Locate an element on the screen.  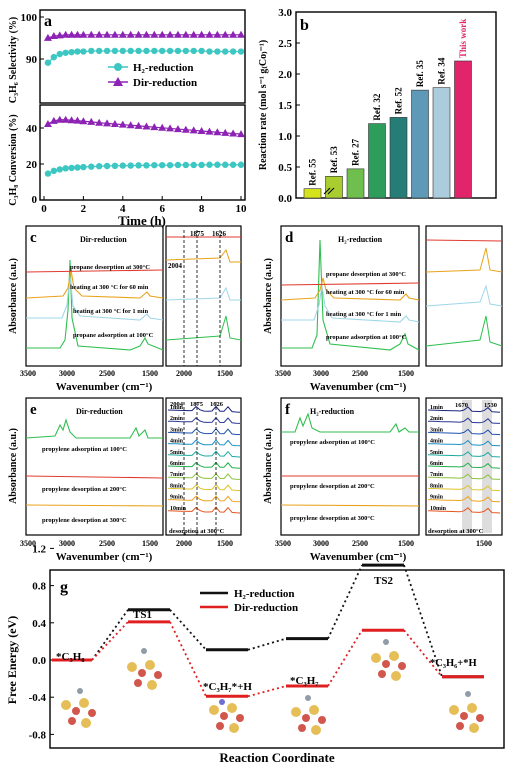
g-xlabel: Reaction Coordinate is located at coordinates (276, 757).